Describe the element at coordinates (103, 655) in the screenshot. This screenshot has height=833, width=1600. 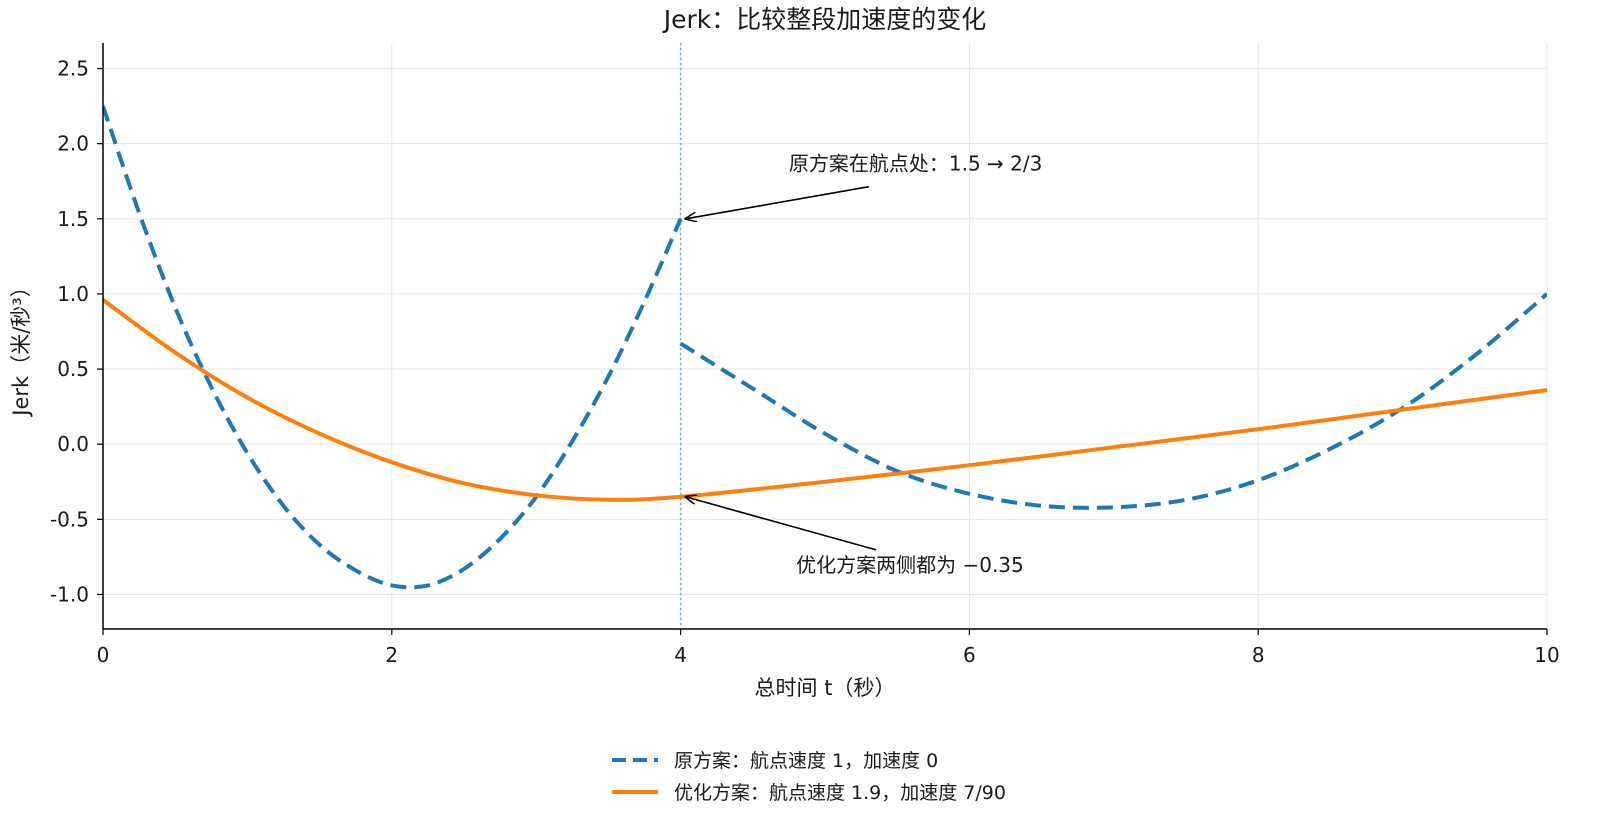
I see `x-tick-label: 0` at that location.